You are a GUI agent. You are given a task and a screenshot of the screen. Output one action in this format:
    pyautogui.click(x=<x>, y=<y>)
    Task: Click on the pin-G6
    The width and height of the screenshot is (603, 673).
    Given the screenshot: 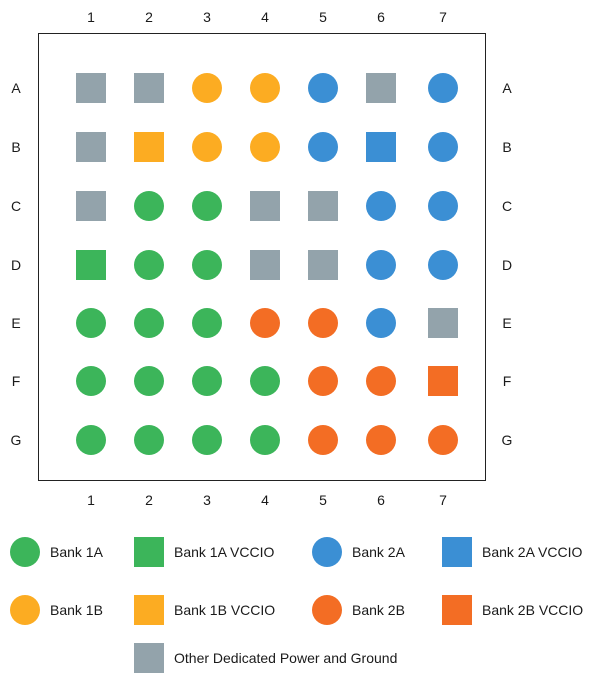 What is the action you would take?
    pyautogui.click(x=381, y=440)
    